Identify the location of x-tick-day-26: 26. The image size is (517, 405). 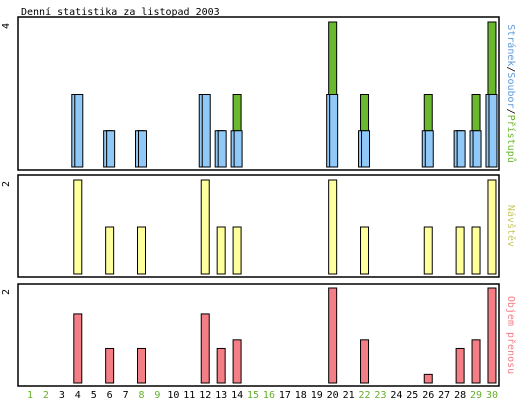
(428, 395).